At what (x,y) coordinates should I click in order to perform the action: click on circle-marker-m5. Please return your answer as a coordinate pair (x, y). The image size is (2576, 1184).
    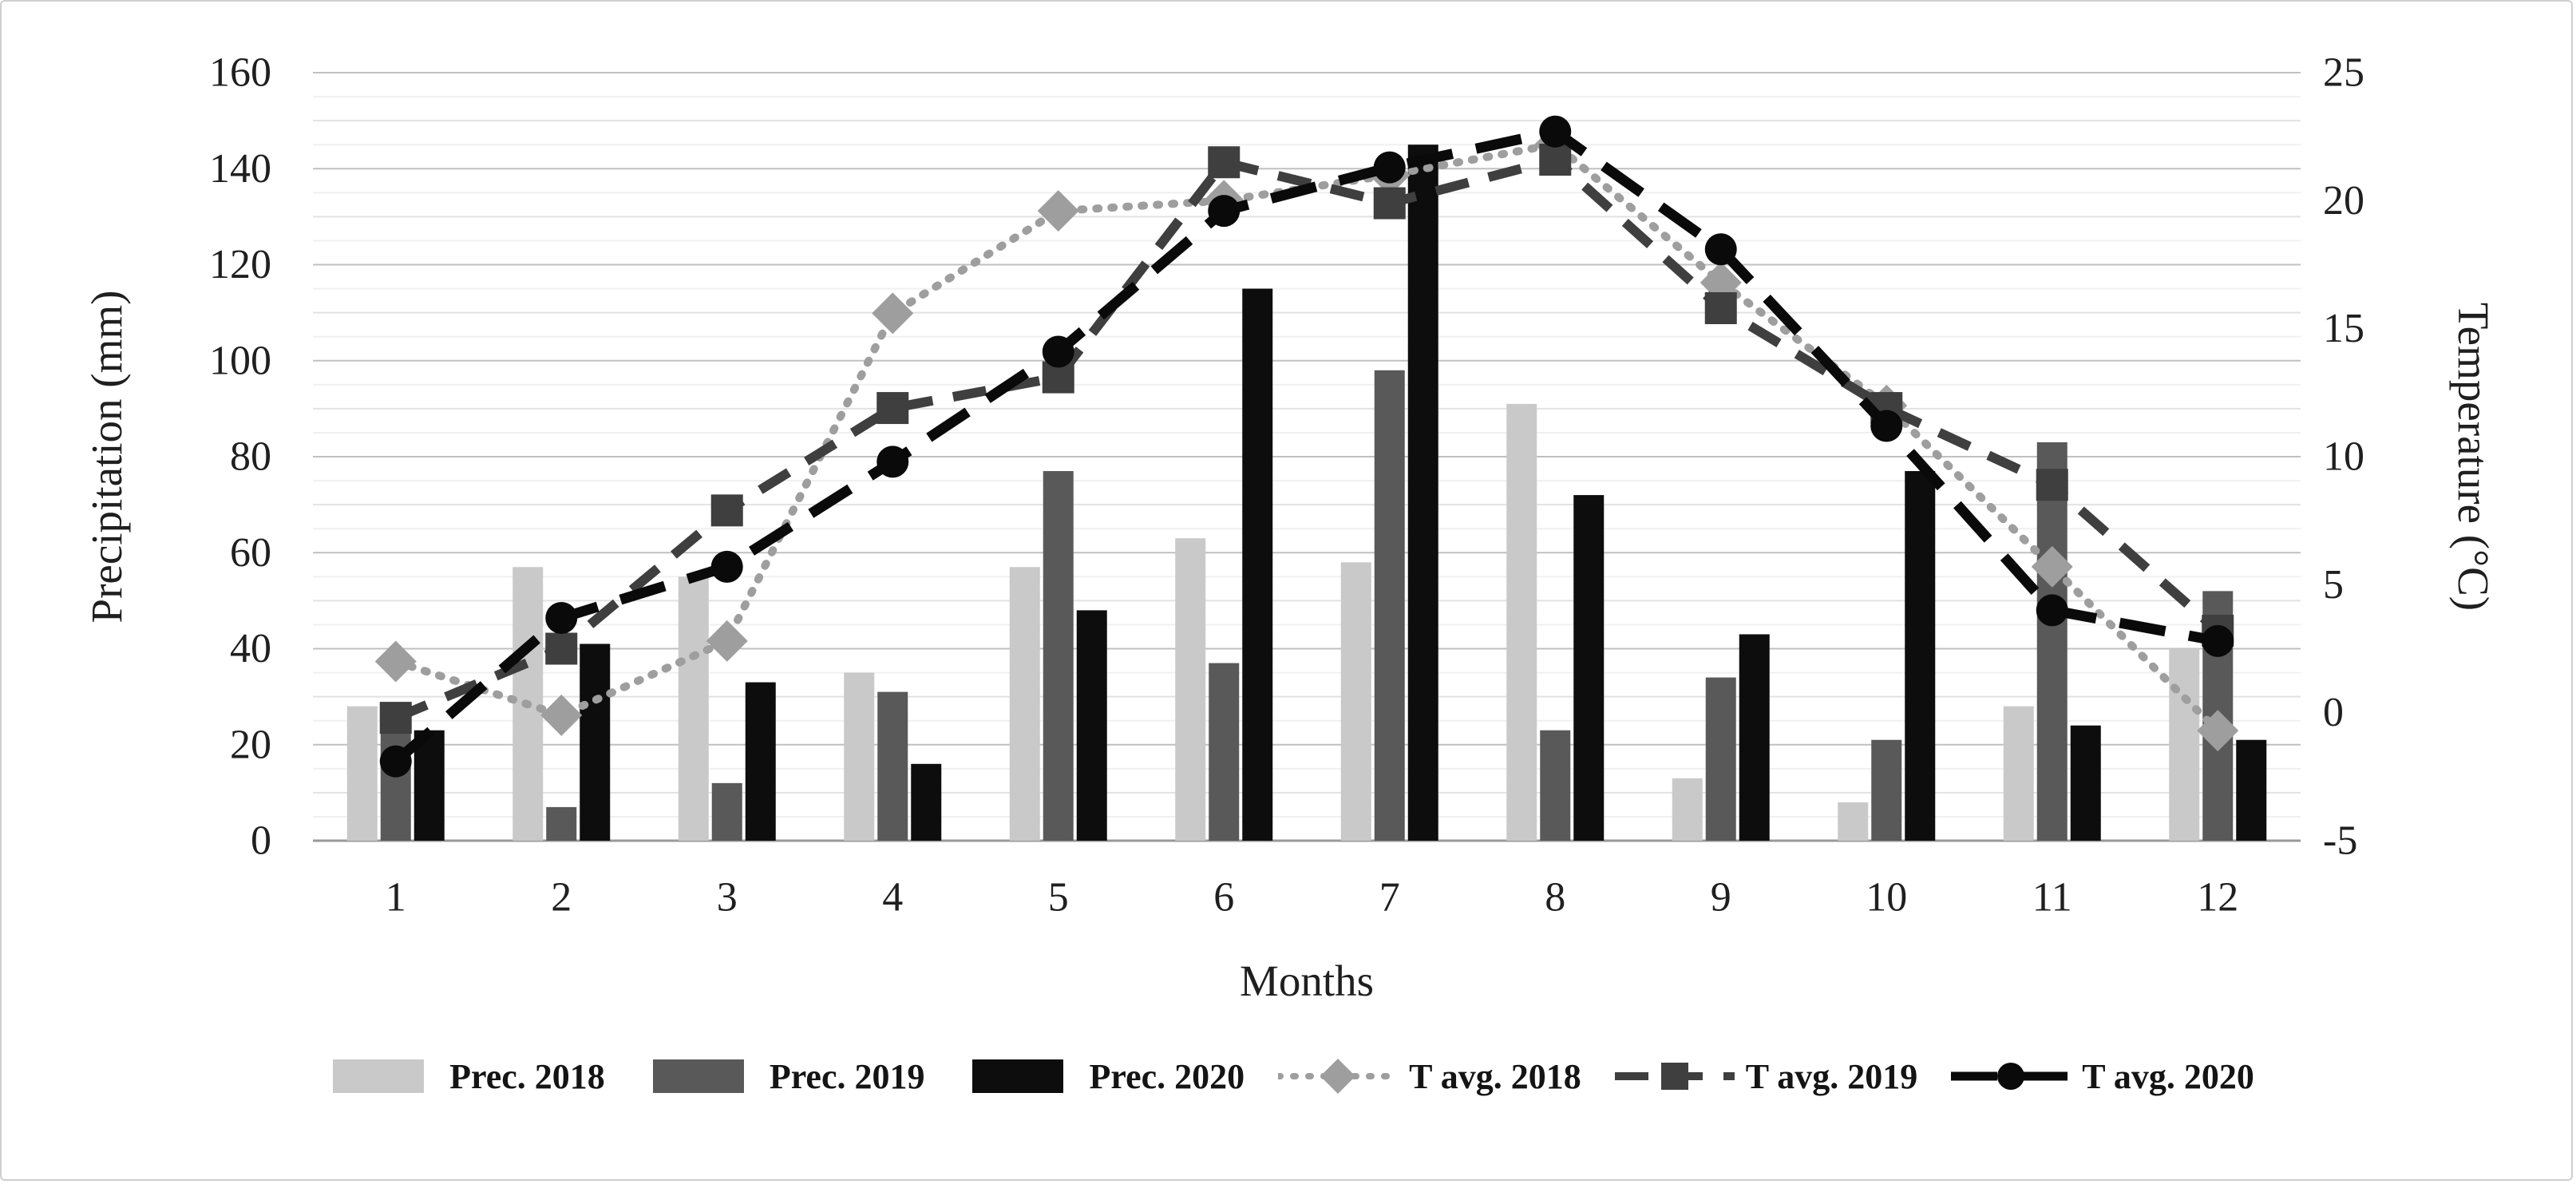
    Looking at the image, I should click on (1058, 351).